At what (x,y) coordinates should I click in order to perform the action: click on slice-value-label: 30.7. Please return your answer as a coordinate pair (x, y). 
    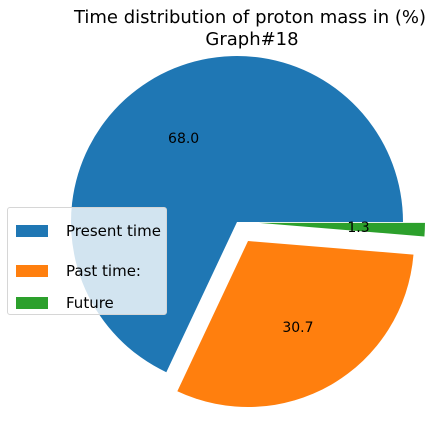
    Looking at the image, I should click on (297, 328).